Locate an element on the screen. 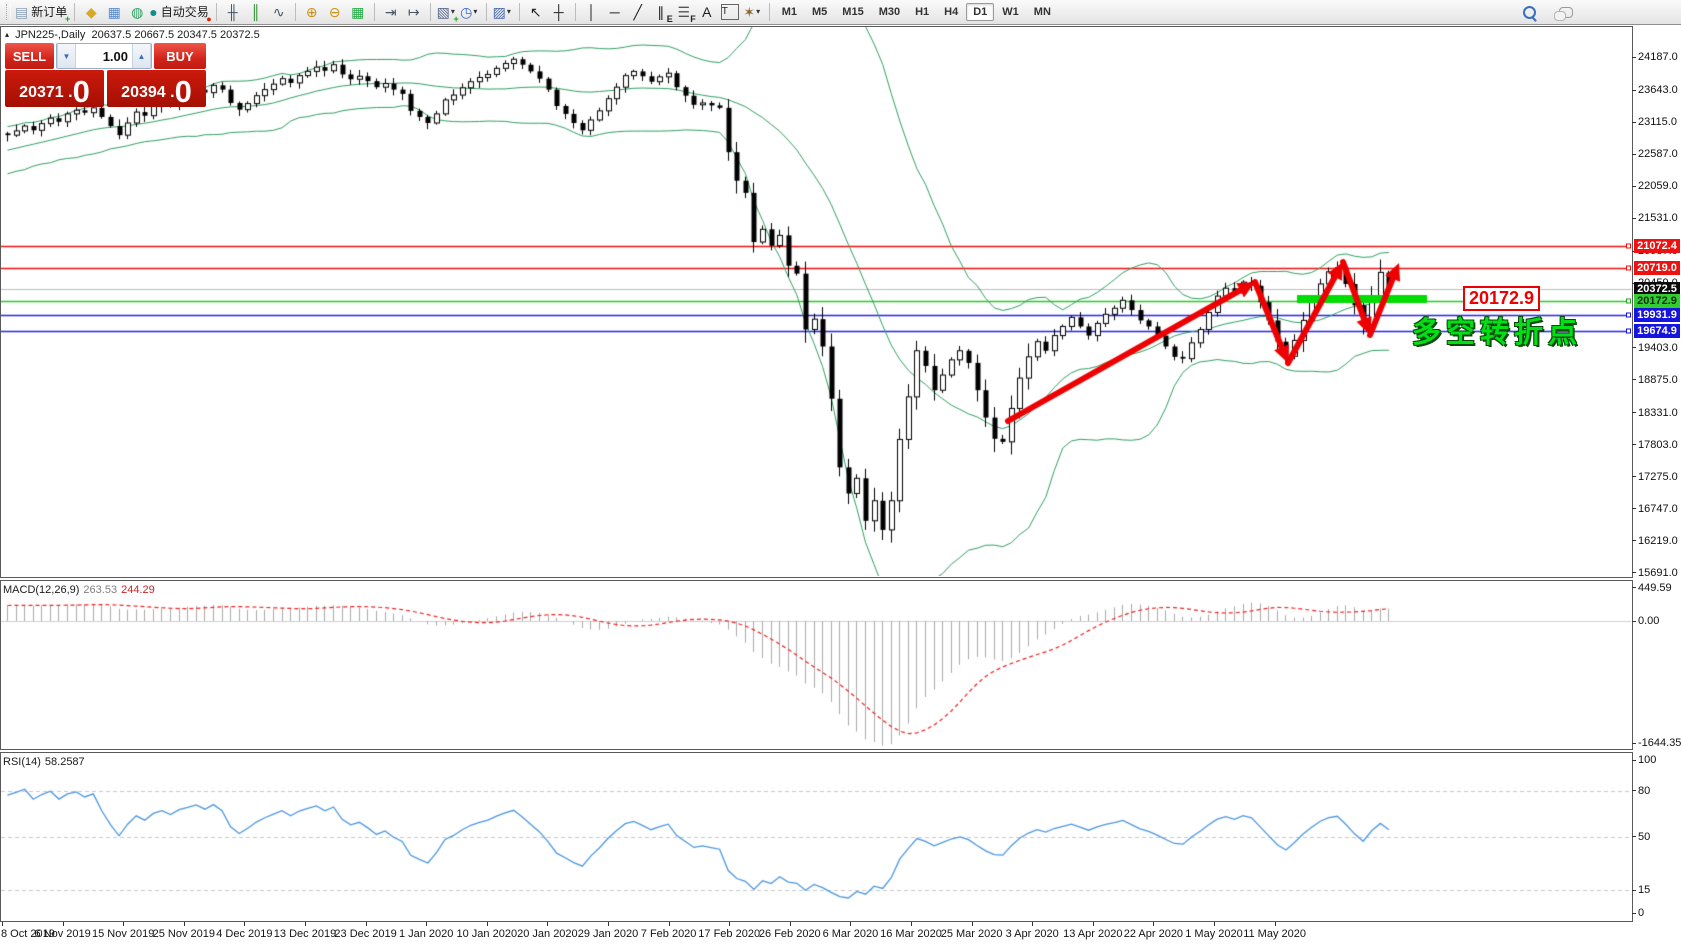 This screenshot has width=1681, height=944. timeframe-button-m1: M1 is located at coordinates (789, 12).